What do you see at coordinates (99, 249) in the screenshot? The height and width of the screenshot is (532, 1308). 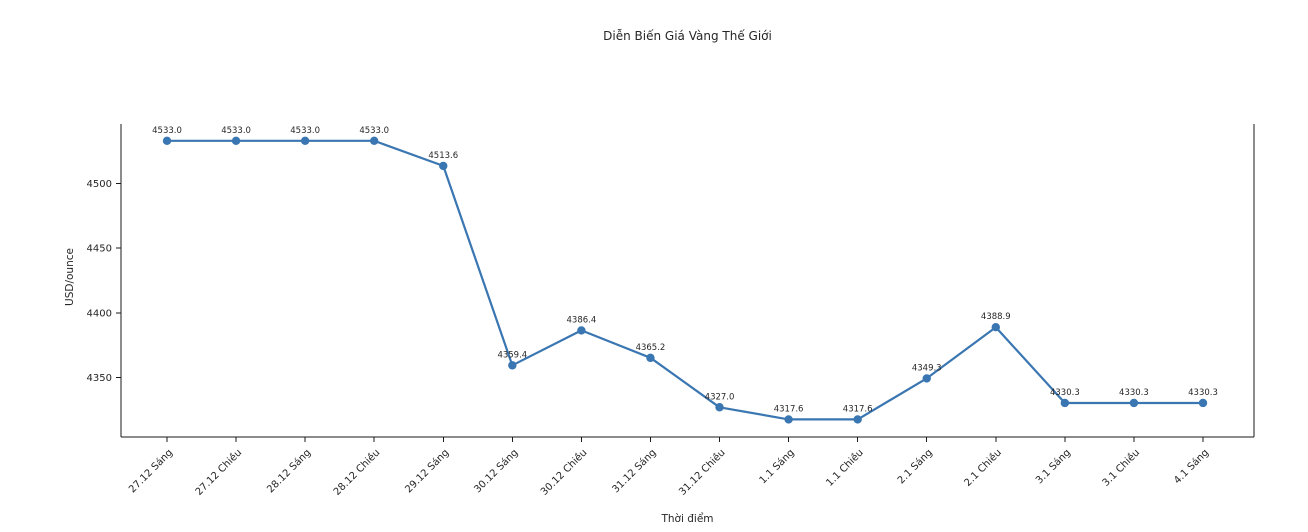 I see `y-tick-label: 4450` at bounding box center [99, 249].